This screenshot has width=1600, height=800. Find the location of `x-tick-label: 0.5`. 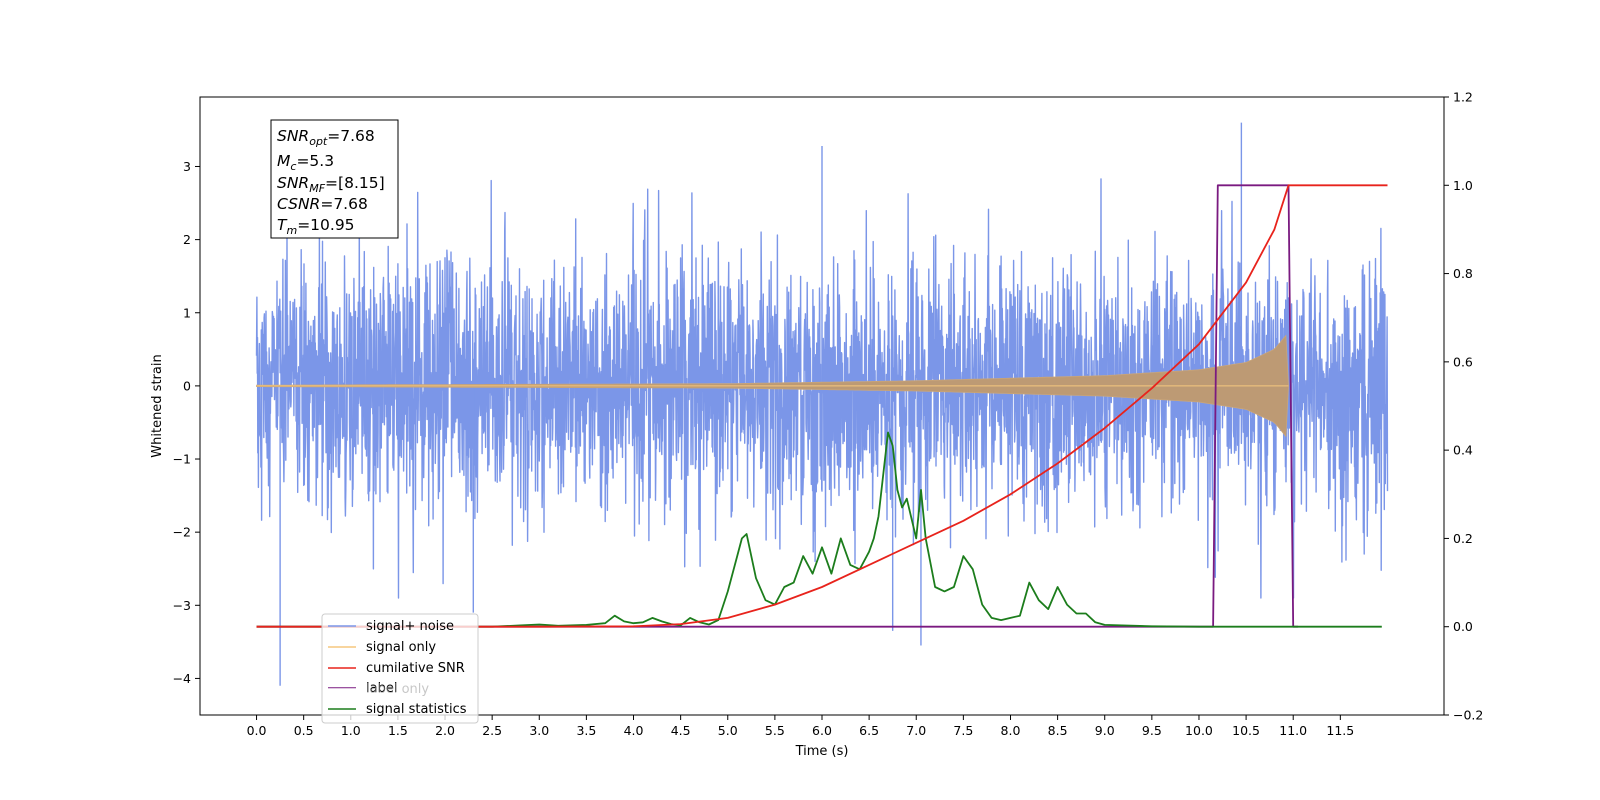

x-tick-label: 0.5 is located at coordinates (304, 730).